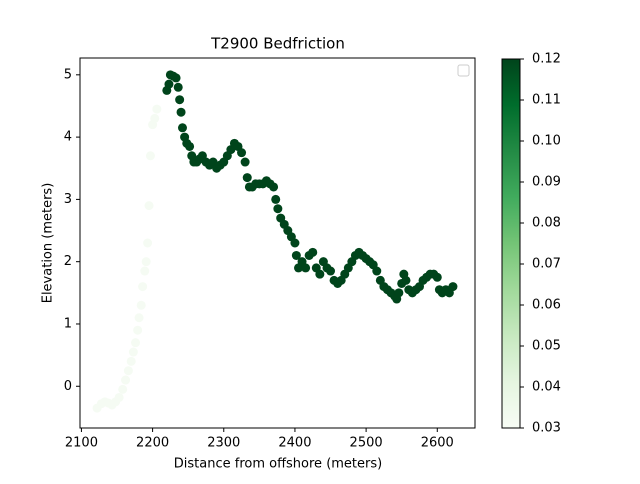 This screenshot has height=484, width=640. Describe the element at coordinates (546, 346) in the screenshot. I see `colorbar-tick-label: 0.05` at that location.